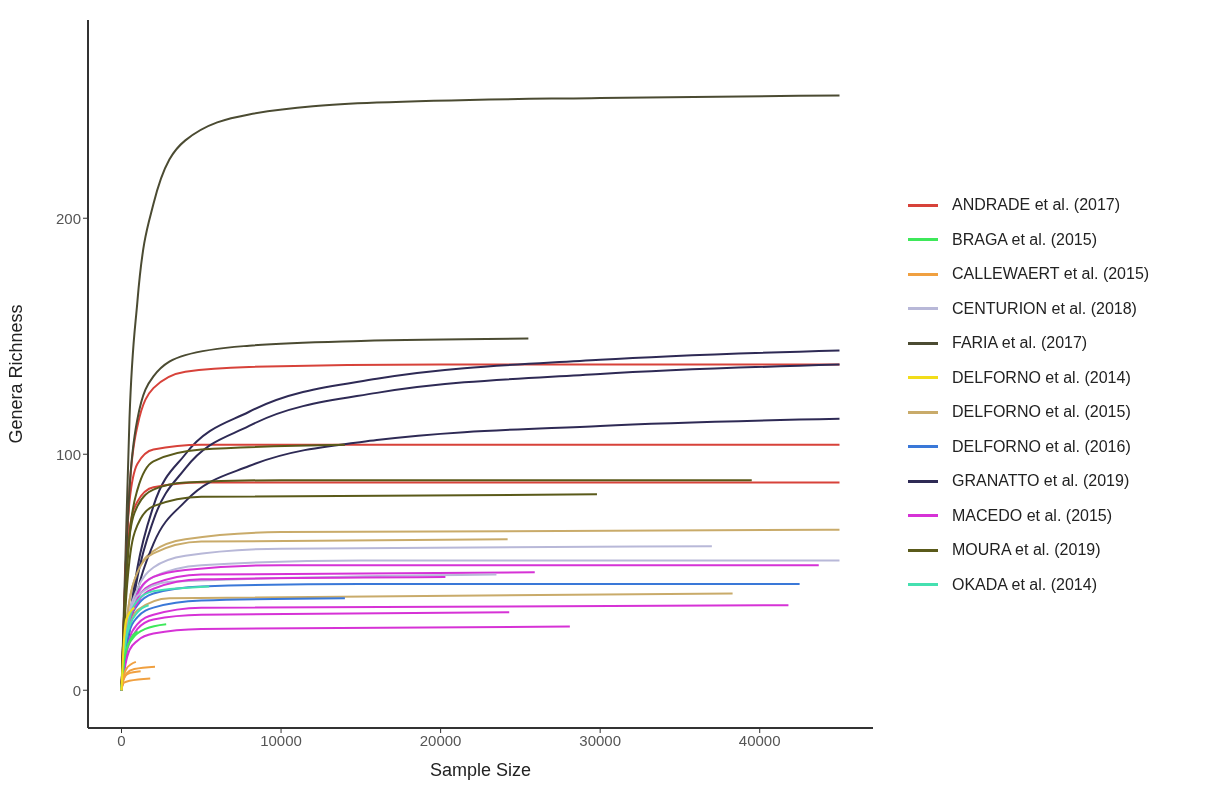 This screenshot has height=792, width=1215. I want to click on x-tick-label: 10000, so click(281, 740).